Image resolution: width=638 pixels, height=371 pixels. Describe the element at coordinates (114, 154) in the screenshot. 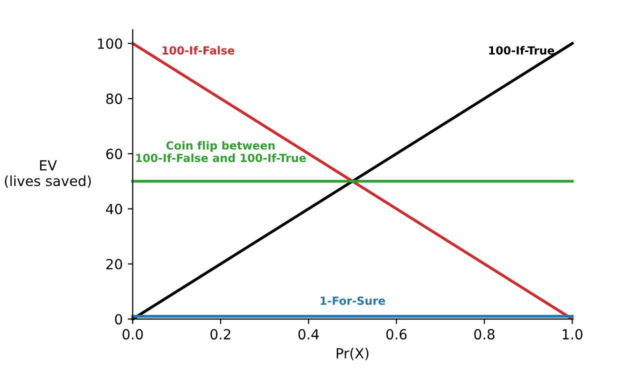

I see `y-tick-label: 60` at that location.